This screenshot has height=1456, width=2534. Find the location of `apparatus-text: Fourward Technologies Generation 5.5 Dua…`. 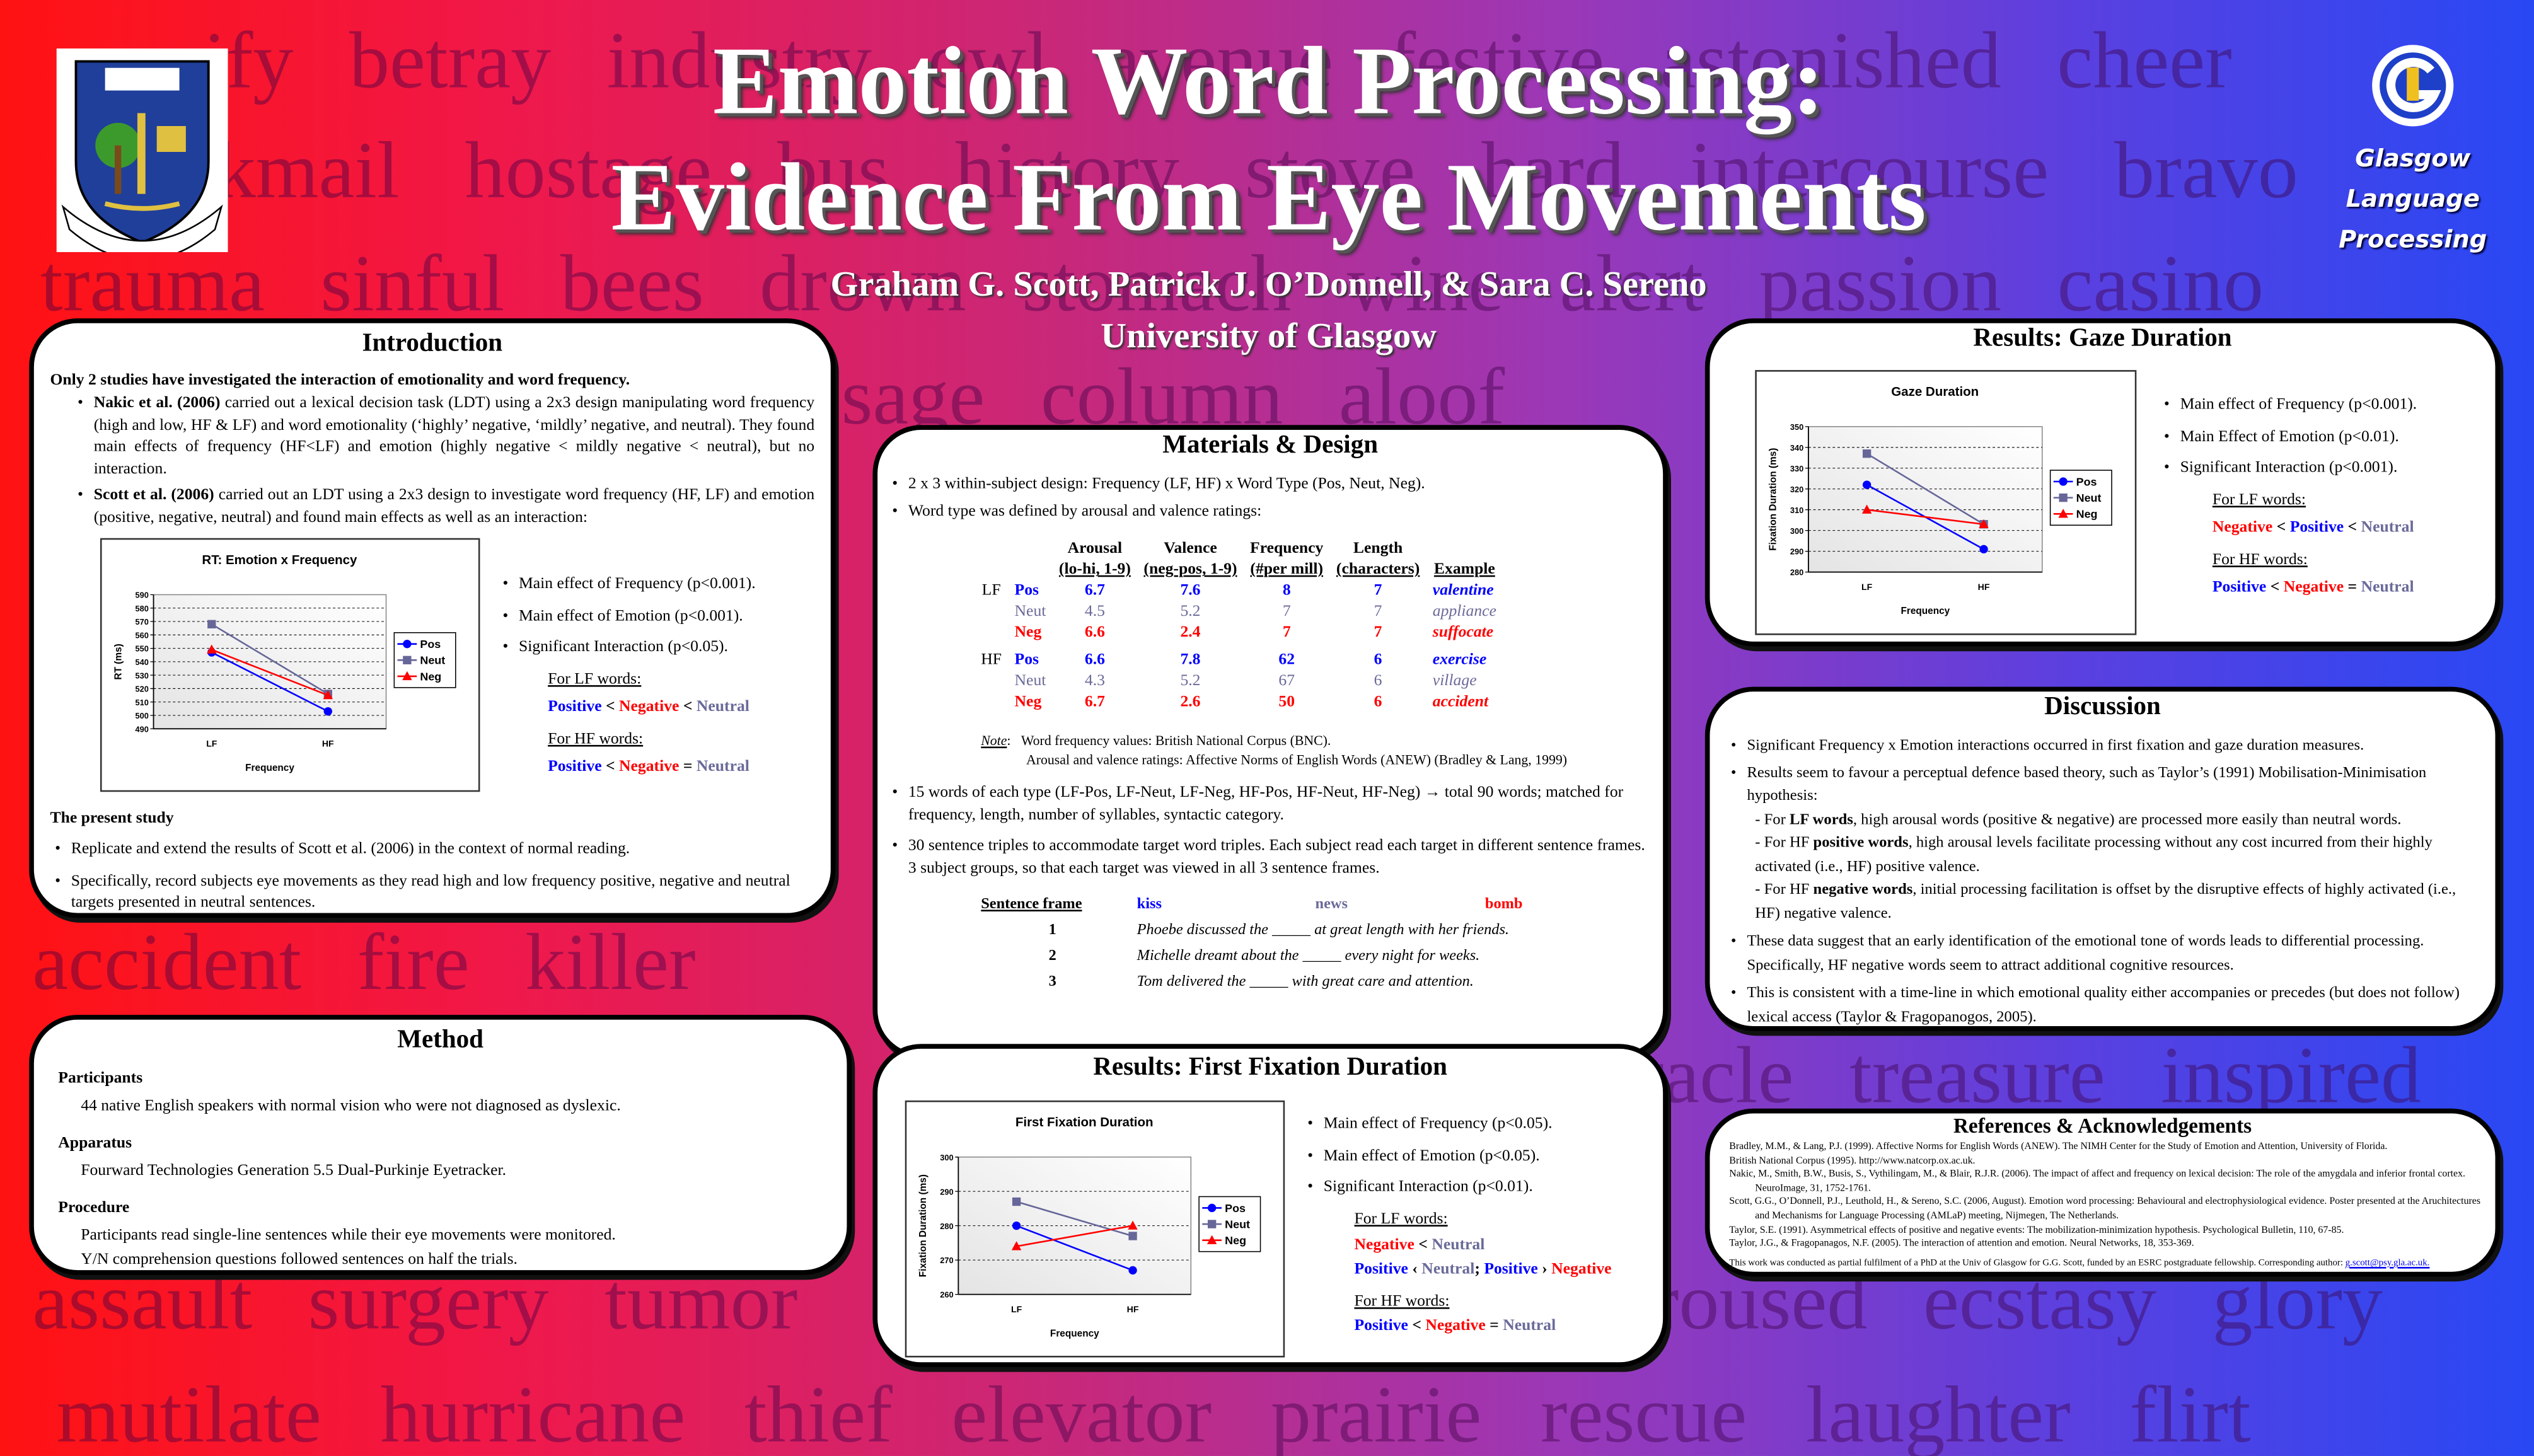

apparatus-text: Fourward Technologies Generation 5.5 Dua… is located at coordinates (293, 1170).